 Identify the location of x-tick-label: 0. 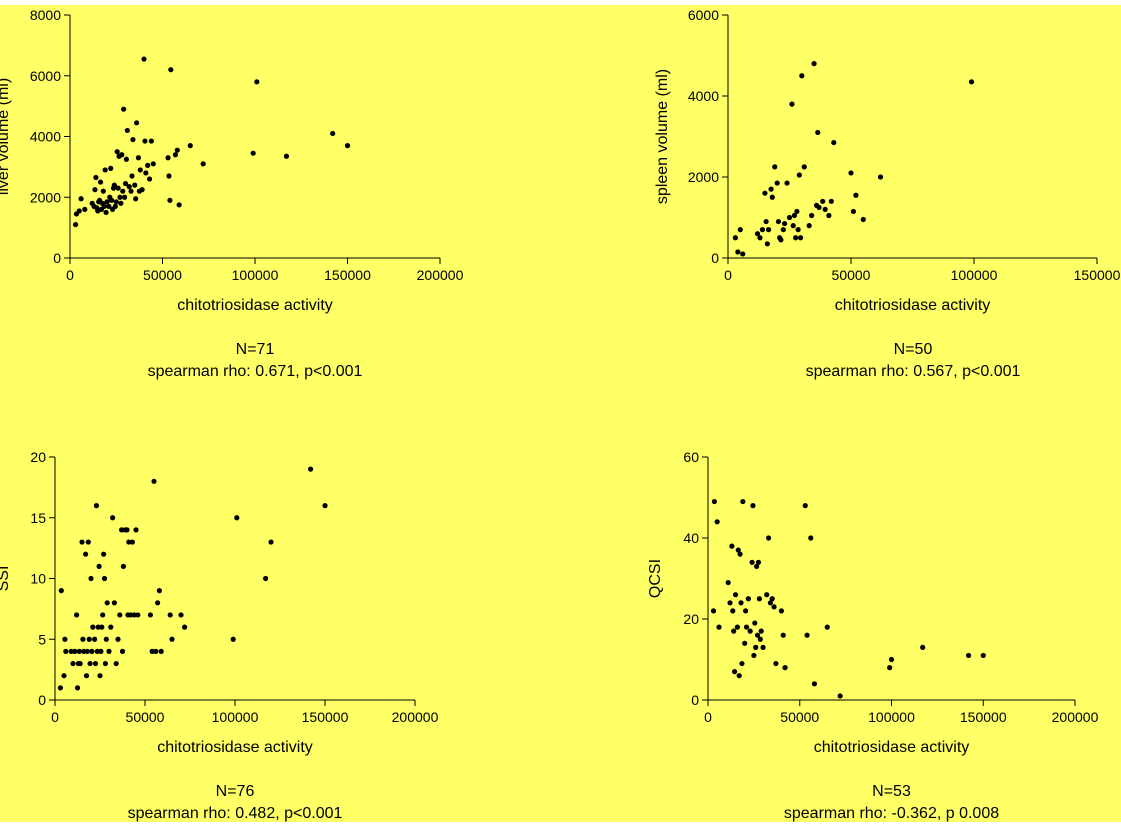
(70, 275).